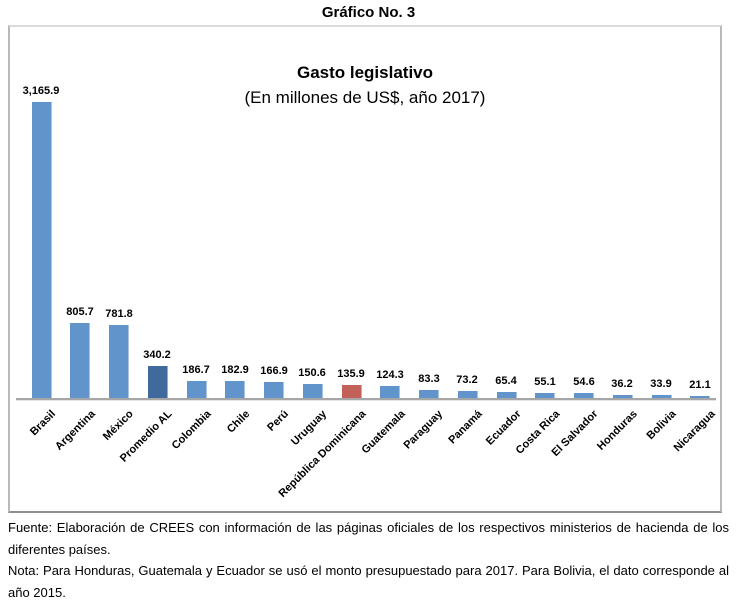  What do you see at coordinates (118, 425) in the screenshot?
I see `x-axis-label: México` at bounding box center [118, 425].